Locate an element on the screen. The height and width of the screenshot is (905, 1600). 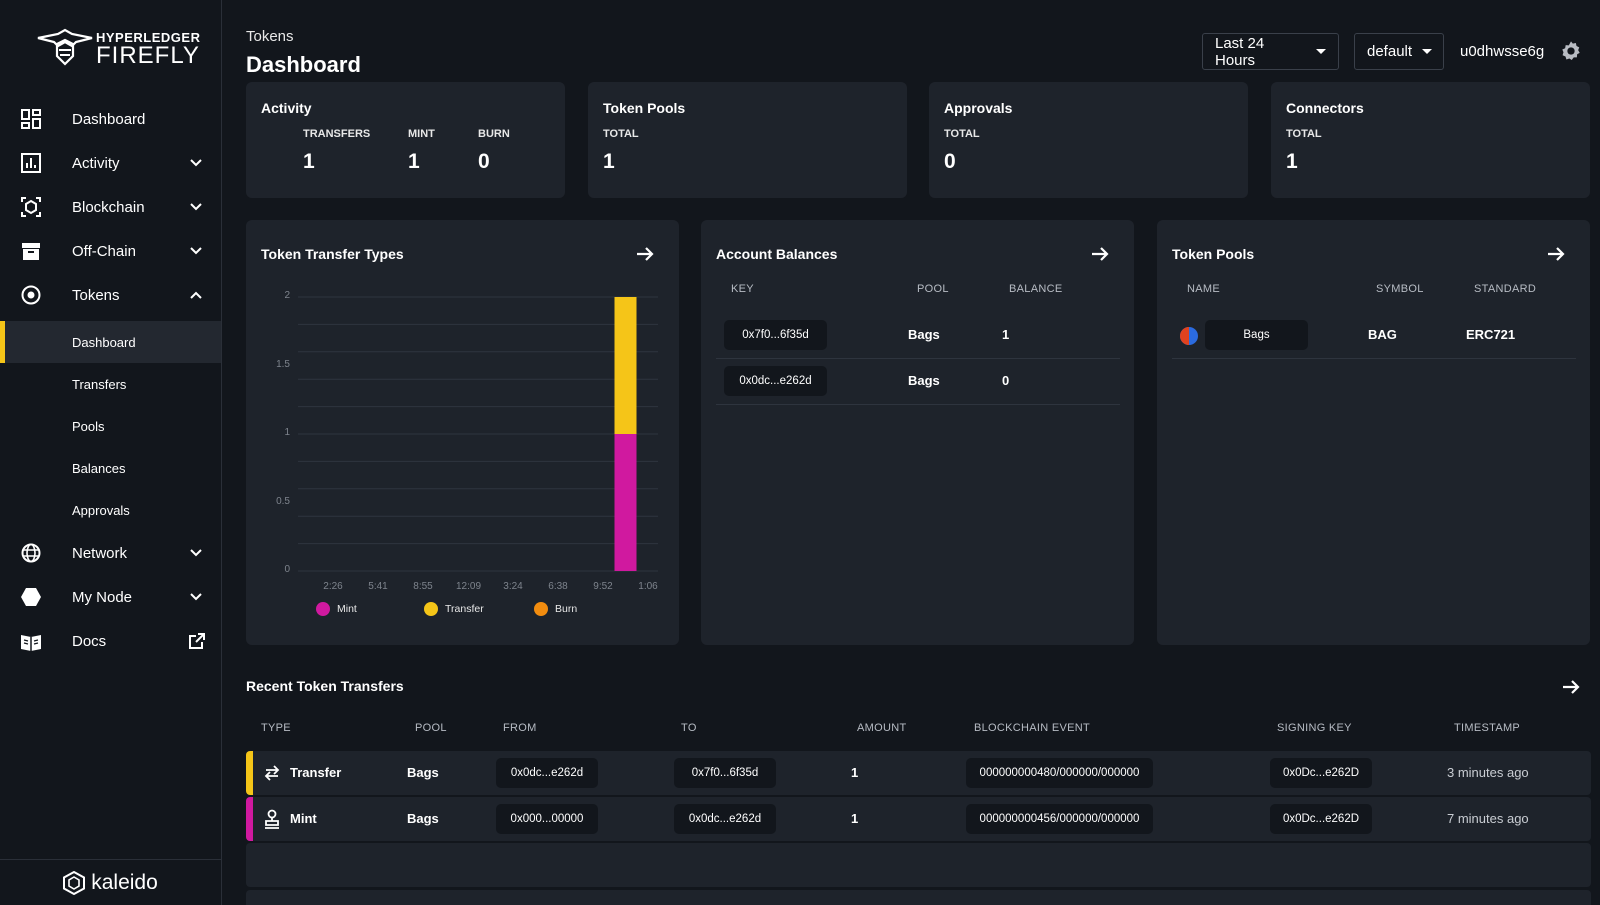
time-range-dropdown: Last 24 Hours is located at coordinates (1270, 51).